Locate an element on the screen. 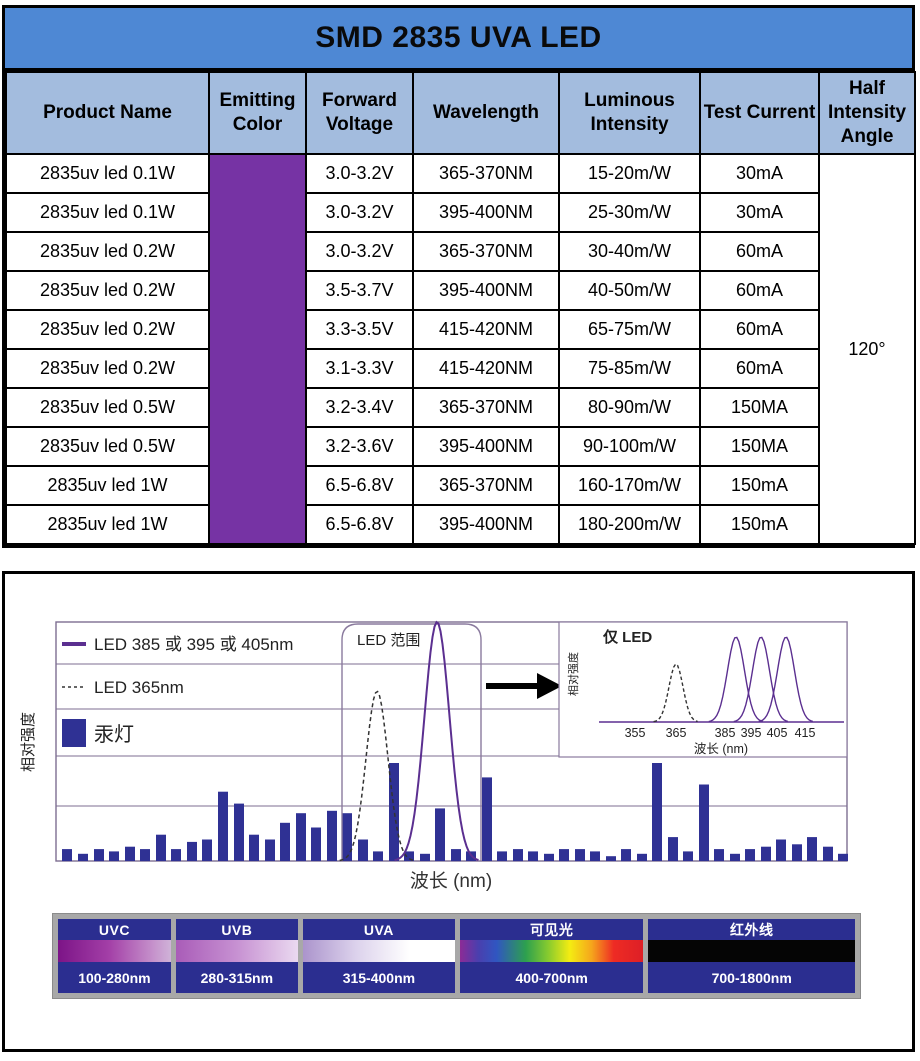 The image size is (920, 1061). table-cell: 3.2-3.4V is located at coordinates (359, 407).